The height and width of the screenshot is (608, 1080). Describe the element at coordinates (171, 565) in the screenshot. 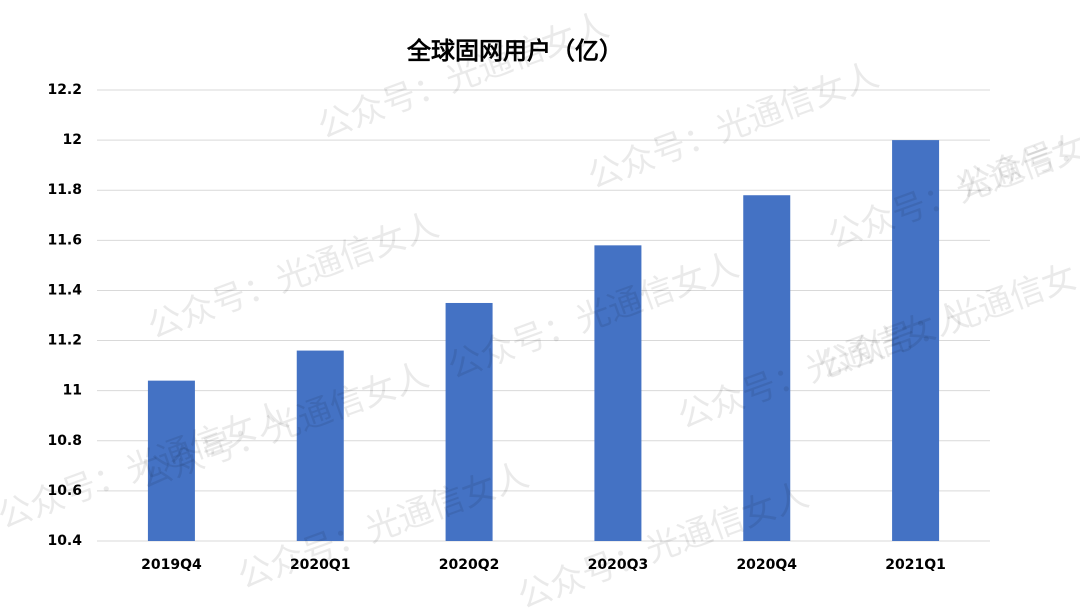

I see `x-tick-label: 2019Q4` at that location.